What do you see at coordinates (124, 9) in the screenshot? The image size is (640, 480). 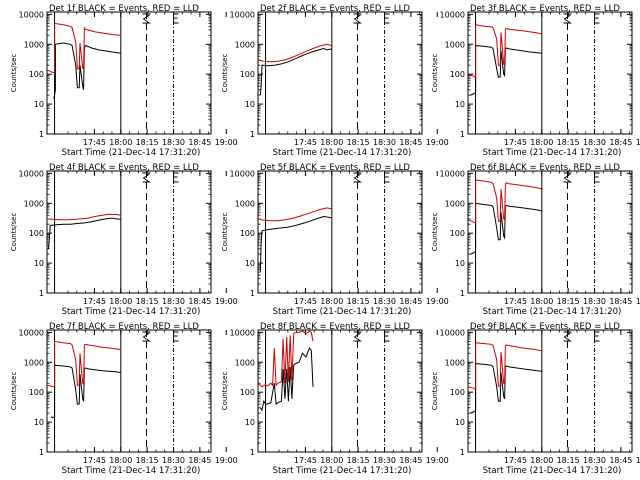 I see `chart-title: Det 1f BLACK = Events, RED = LLD` at bounding box center [124, 9].